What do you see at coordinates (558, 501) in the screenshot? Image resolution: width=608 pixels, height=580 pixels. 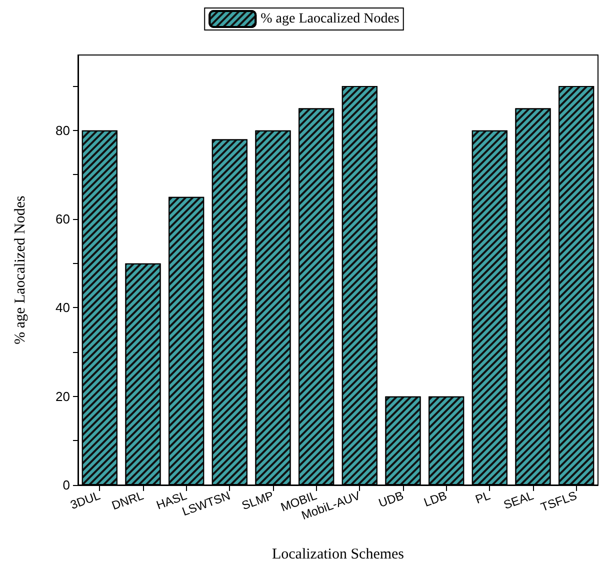 I see `x-tick-label: TSFLS` at bounding box center [558, 501].